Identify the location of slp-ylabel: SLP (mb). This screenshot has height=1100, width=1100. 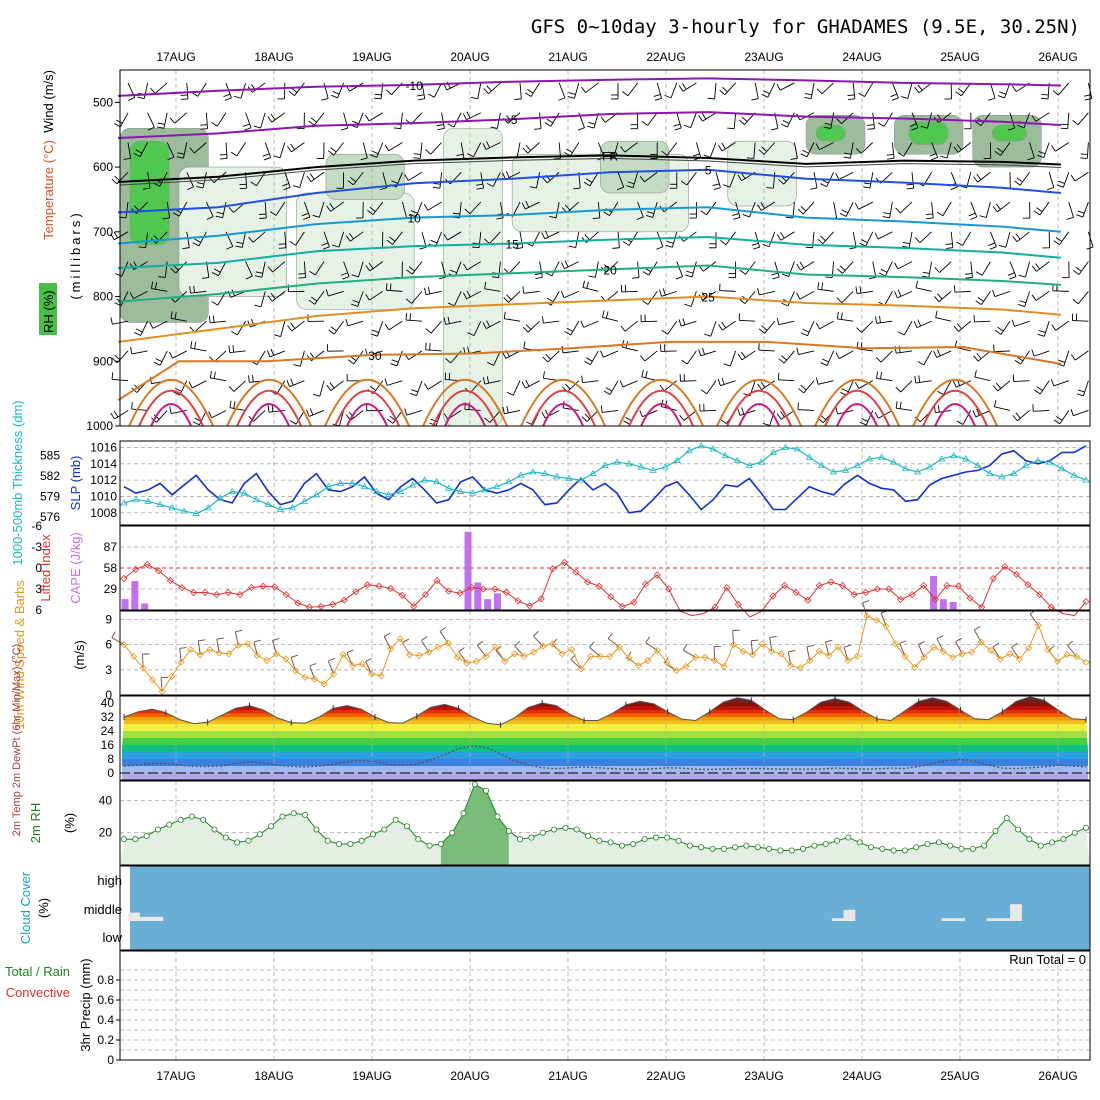
(75, 483).